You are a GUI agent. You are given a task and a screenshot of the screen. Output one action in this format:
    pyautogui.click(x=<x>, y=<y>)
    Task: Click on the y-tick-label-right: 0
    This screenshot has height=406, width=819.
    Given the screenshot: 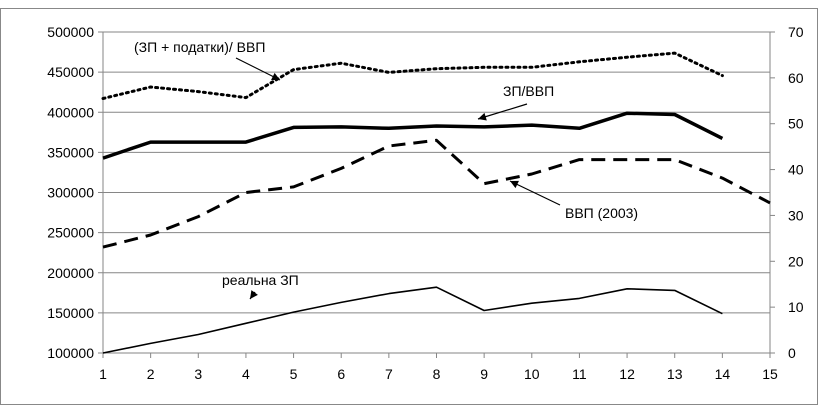 What is the action you would take?
    pyautogui.click(x=792, y=353)
    